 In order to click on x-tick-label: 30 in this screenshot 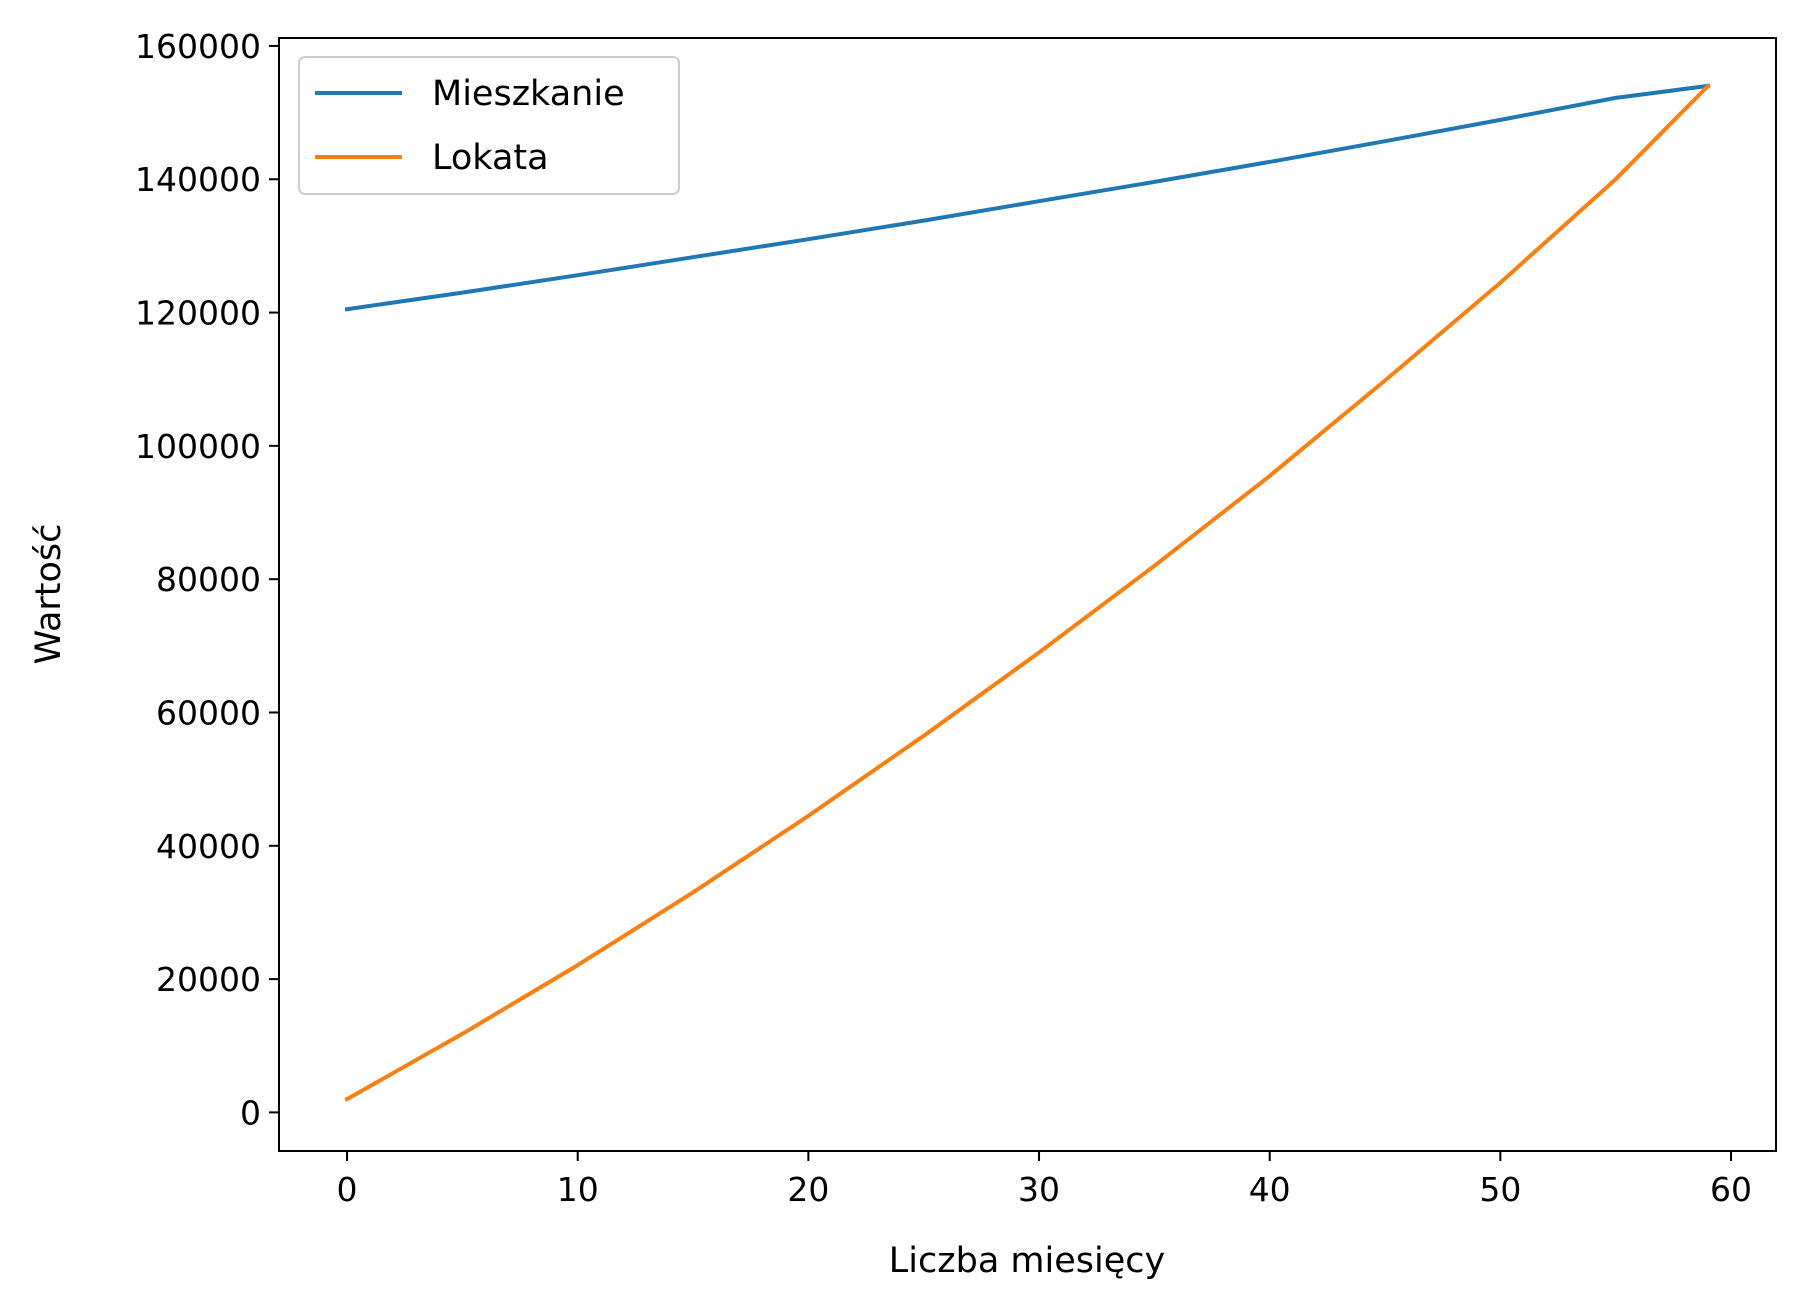, I will do `click(1039, 1189)`.